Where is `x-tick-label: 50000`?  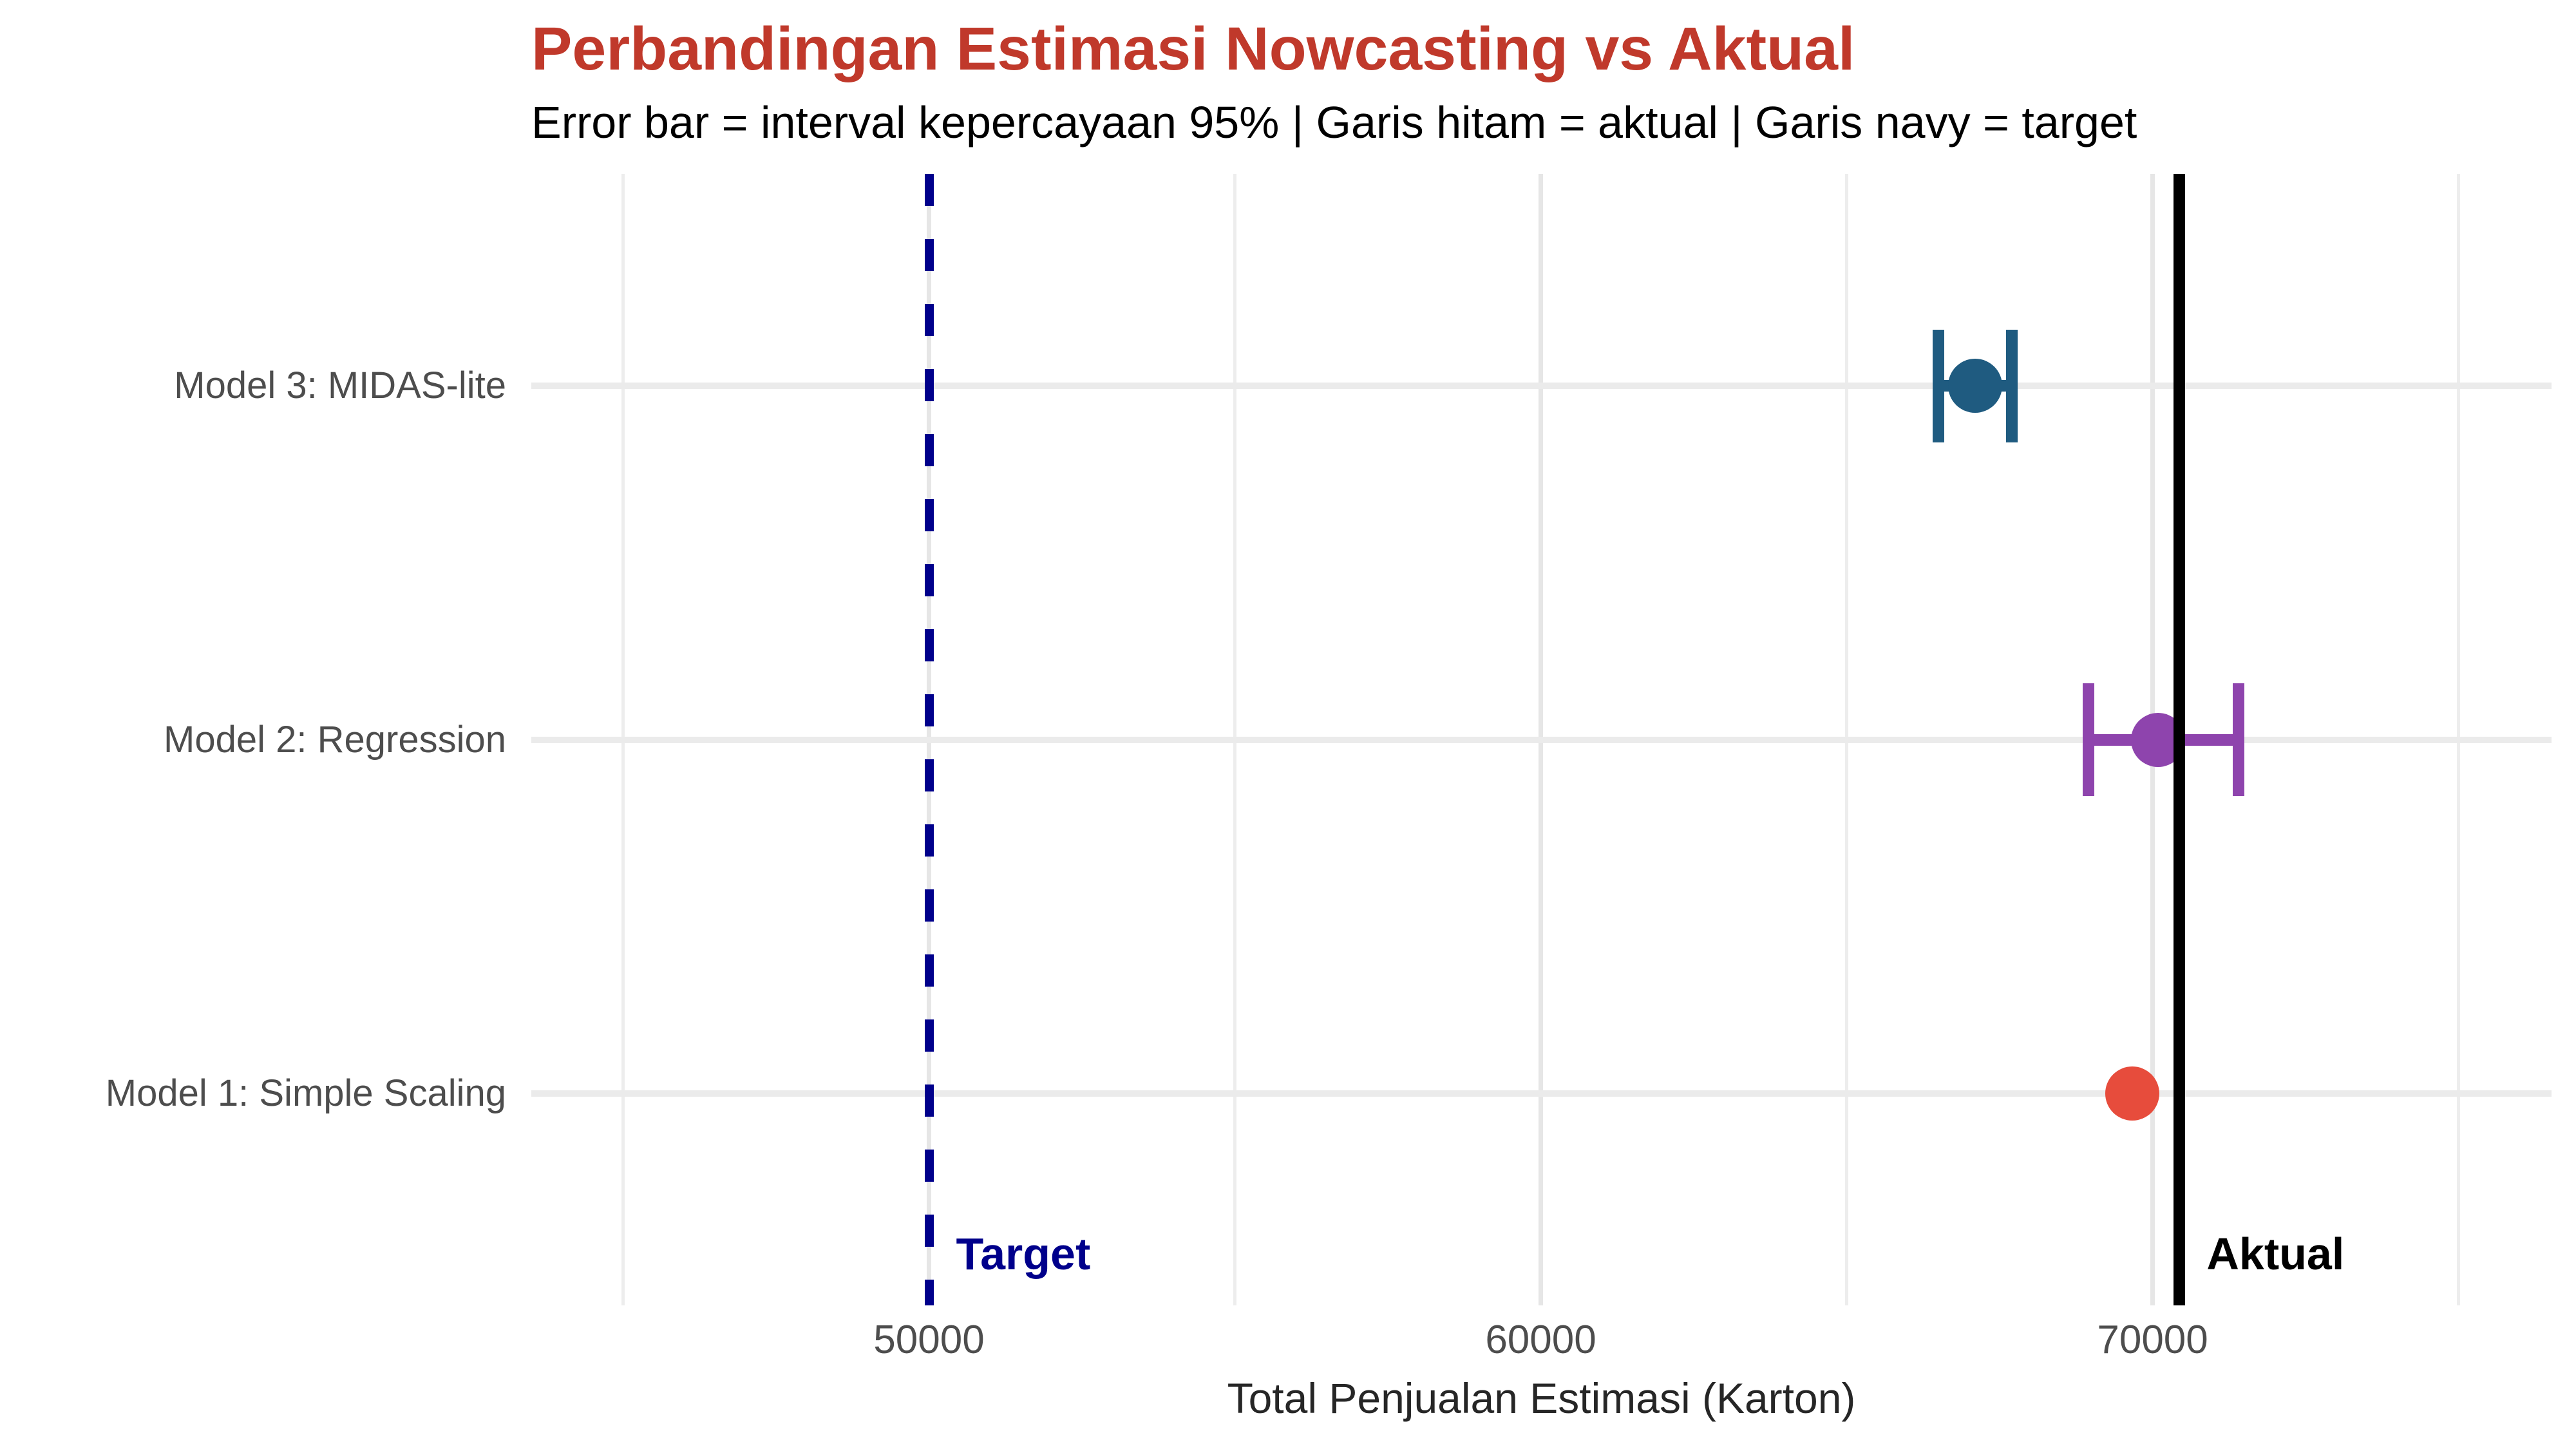 x-tick-label: 50000 is located at coordinates (929, 1340).